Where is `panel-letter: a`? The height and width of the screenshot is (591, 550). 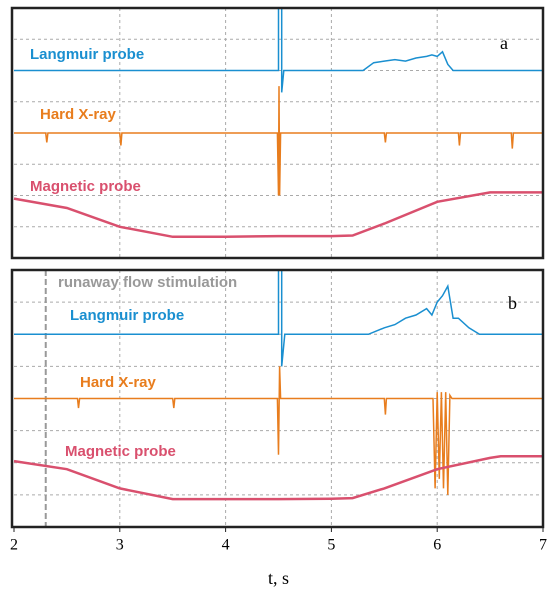
panel-letter: a is located at coordinates (504, 43).